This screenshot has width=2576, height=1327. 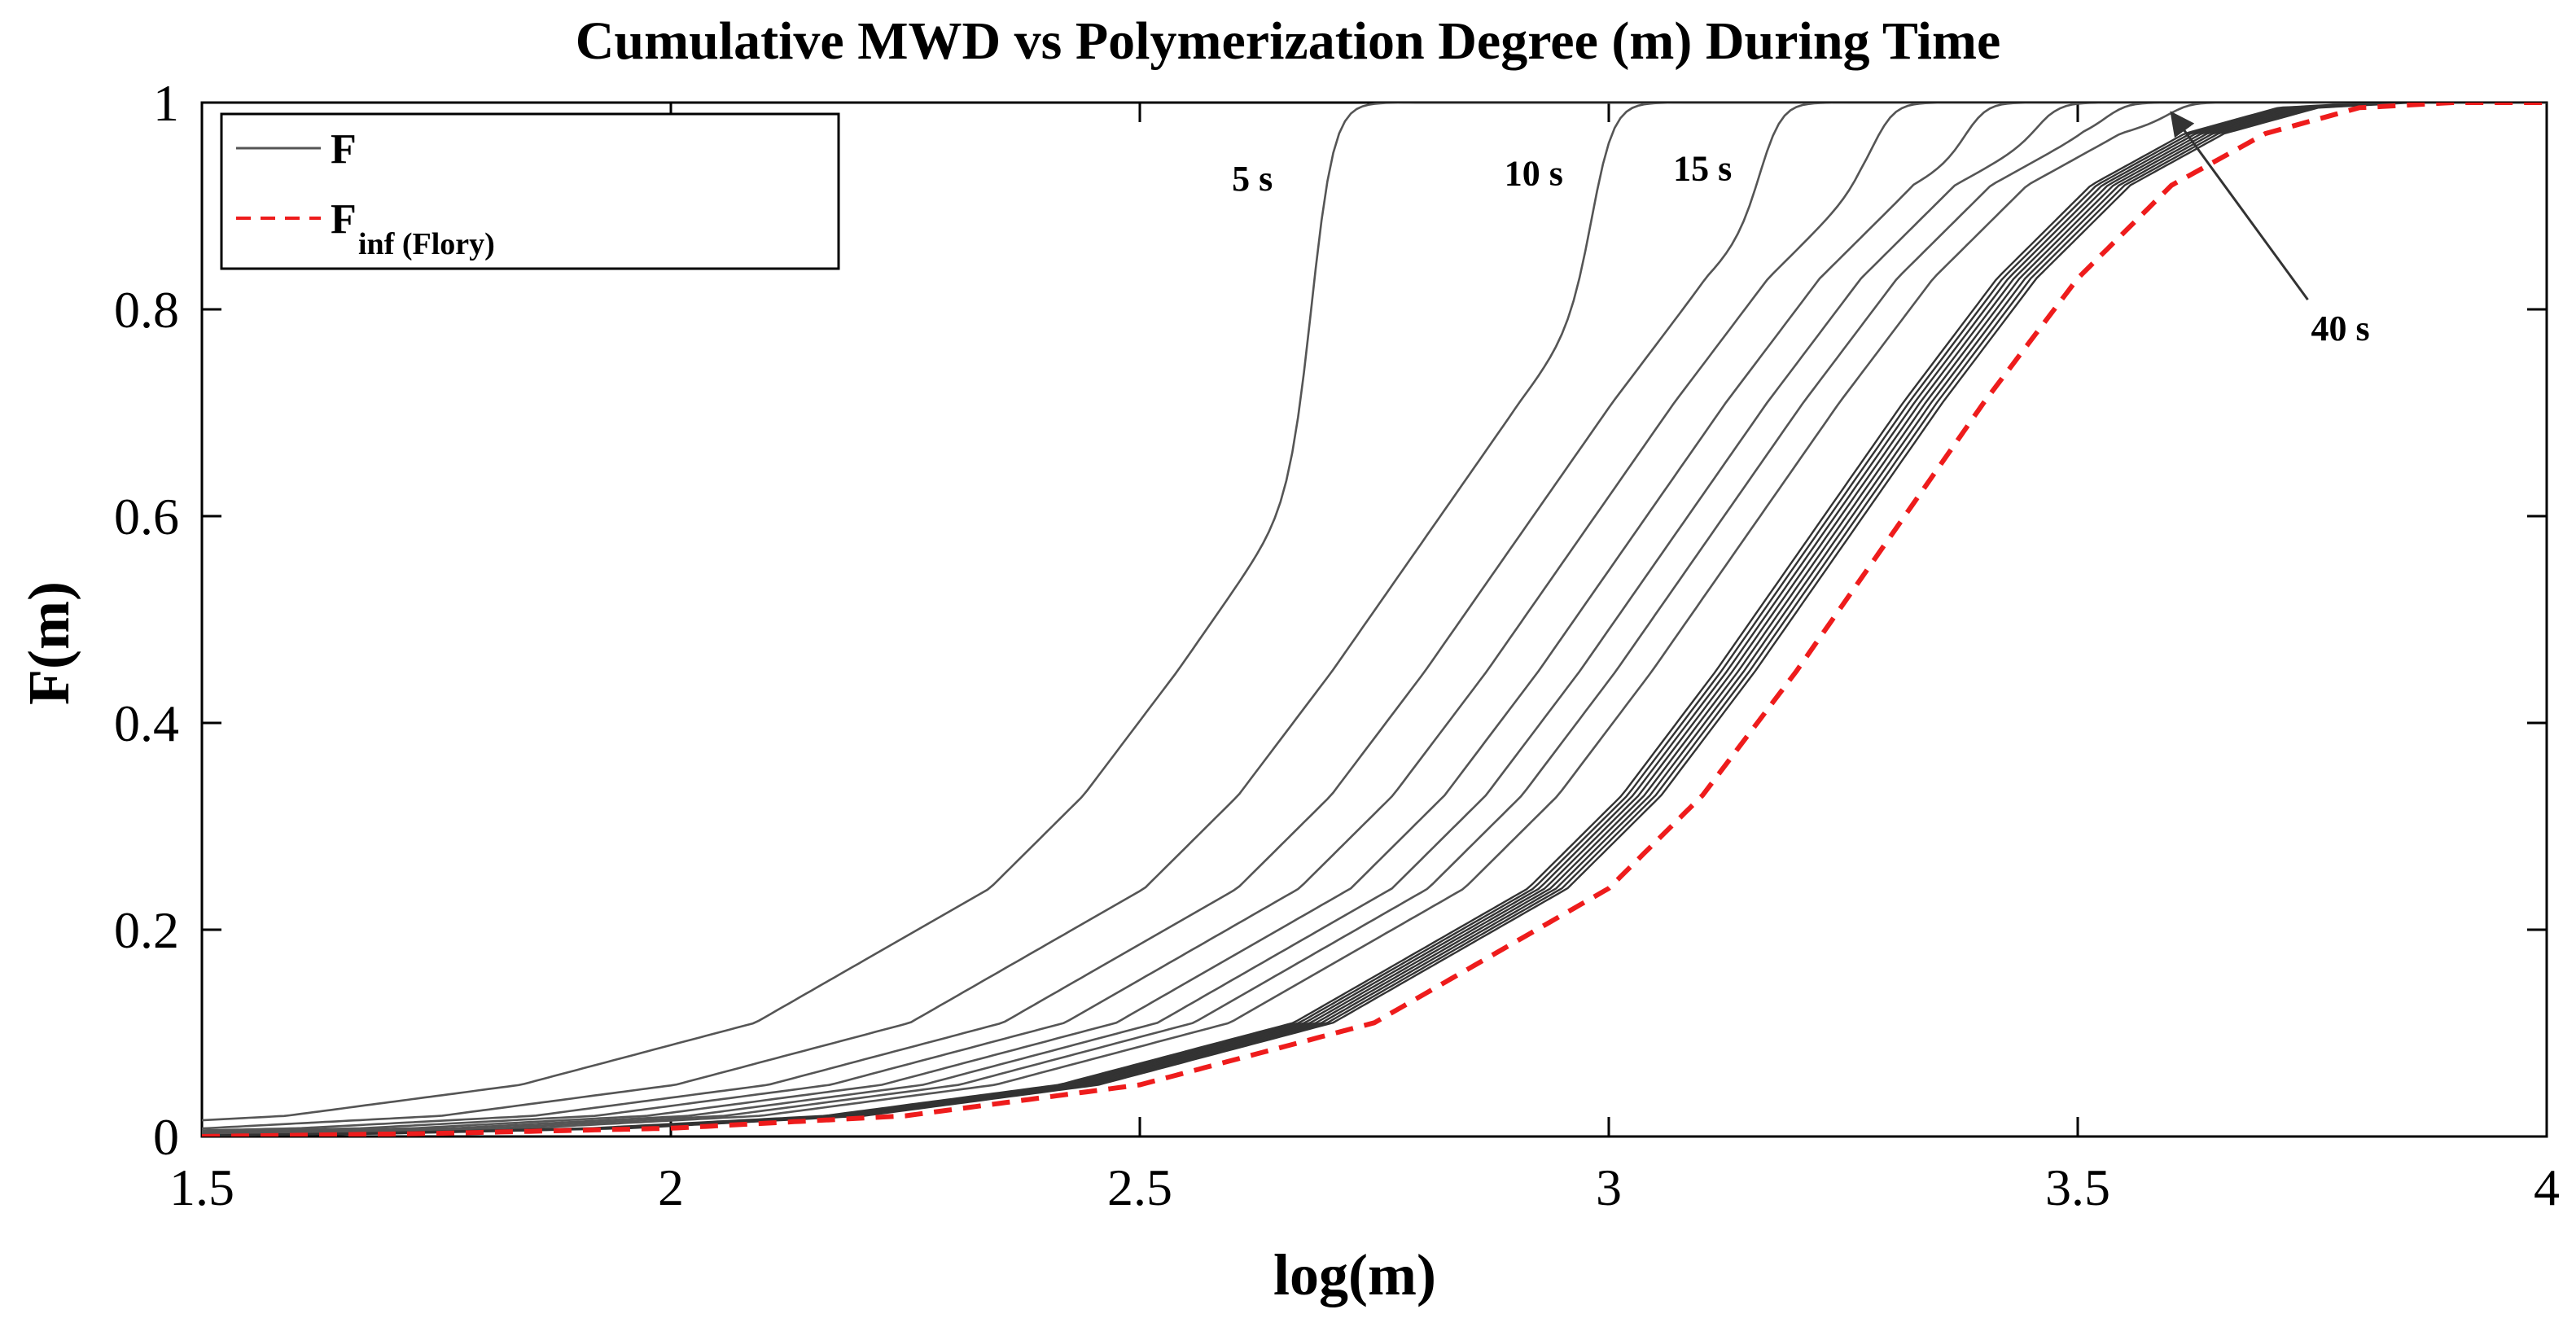 What do you see at coordinates (166, 103) in the screenshot?
I see `y-tick-label: 1` at bounding box center [166, 103].